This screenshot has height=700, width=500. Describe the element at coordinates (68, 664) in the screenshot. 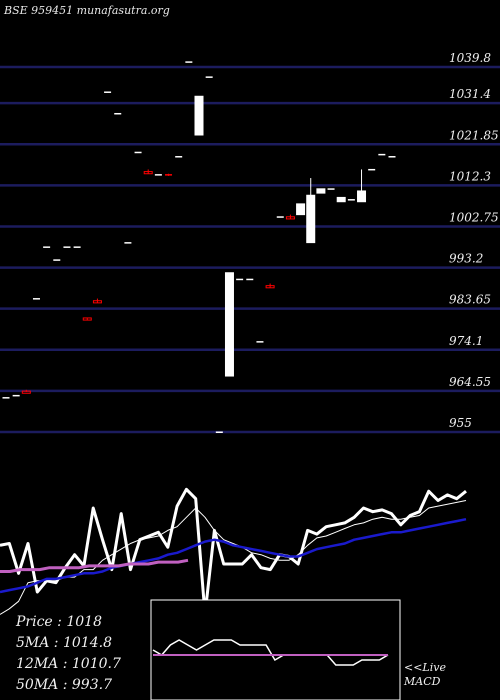

I see `stat-12ma: 12MA : 1010.7` at that location.